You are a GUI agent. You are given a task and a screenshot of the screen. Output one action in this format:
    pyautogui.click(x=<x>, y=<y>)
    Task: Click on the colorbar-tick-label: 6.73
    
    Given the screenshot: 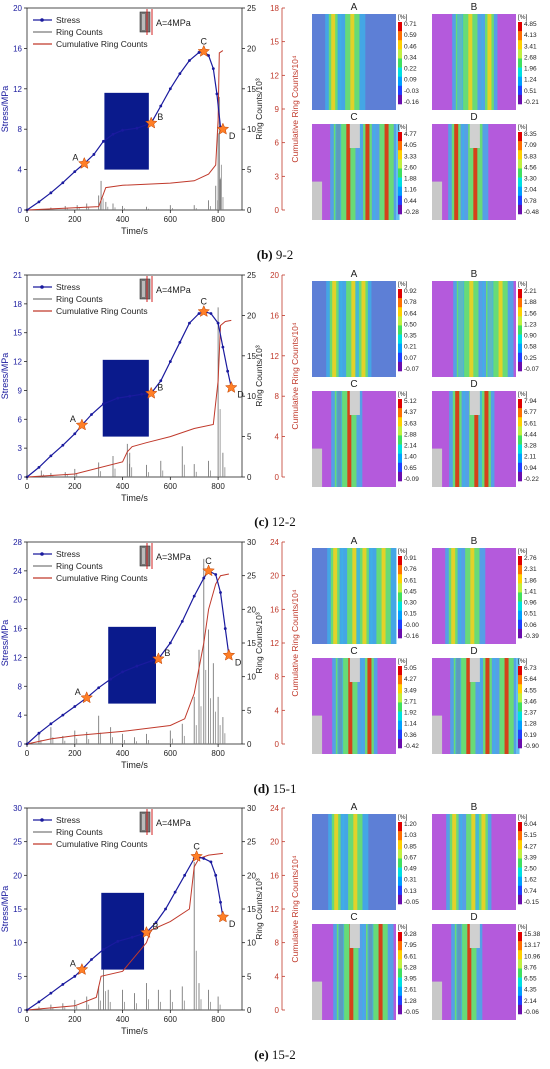 What is the action you would take?
    pyautogui.click(x=530, y=668)
    